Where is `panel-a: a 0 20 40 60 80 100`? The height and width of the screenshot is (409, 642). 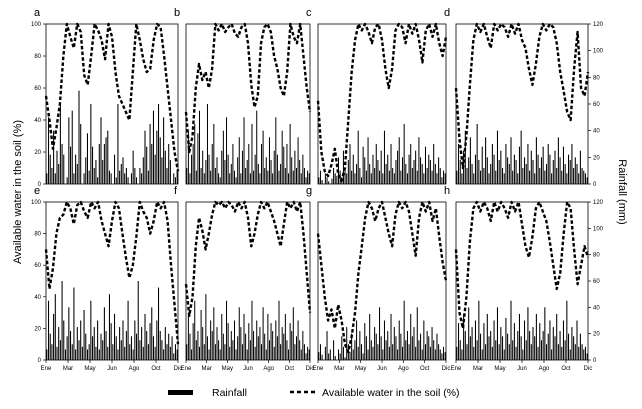 panel-a: a 0 20 40 60 80 100 is located at coordinates (105, 97).